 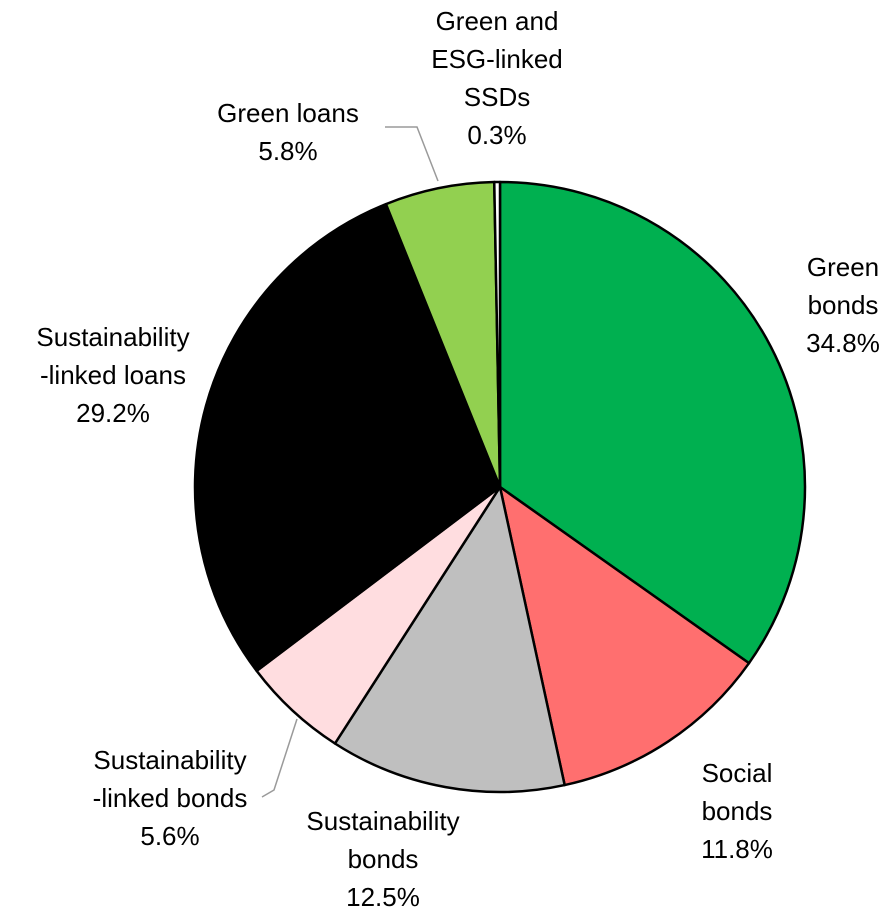 What do you see at coordinates (497, 78) in the screenshot?
I see `slice-label-6: Green and ESG-linked SSDs 0.3%` at bounding box center [497, 78].